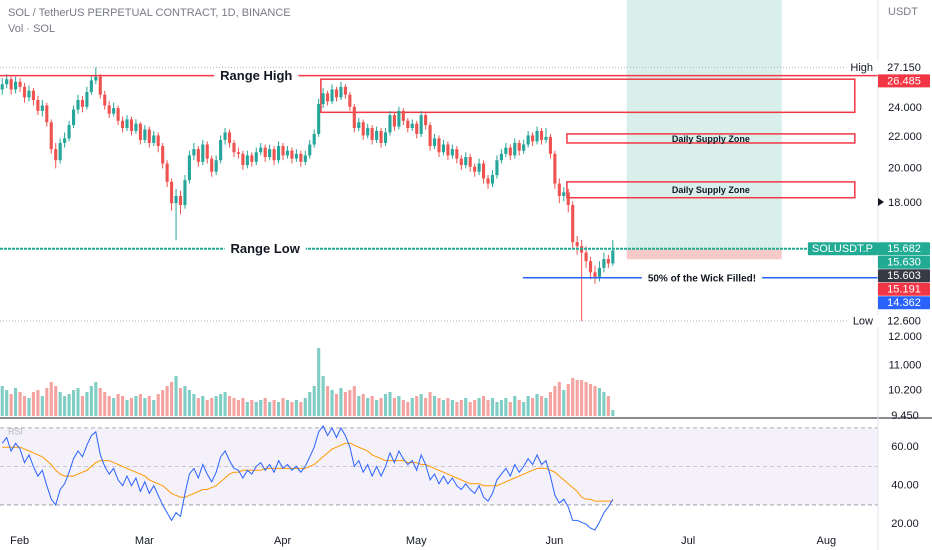 This screenshot has width=932, height=550. Describe the element at coordinates (905, 391) in the screenshot. I see `y-tick-label: 10.200` at that location.